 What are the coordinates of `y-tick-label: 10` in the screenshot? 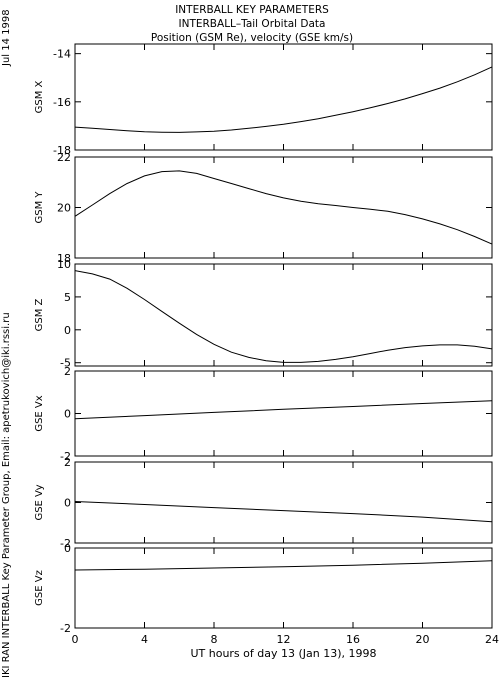 It's located at (64, 264).